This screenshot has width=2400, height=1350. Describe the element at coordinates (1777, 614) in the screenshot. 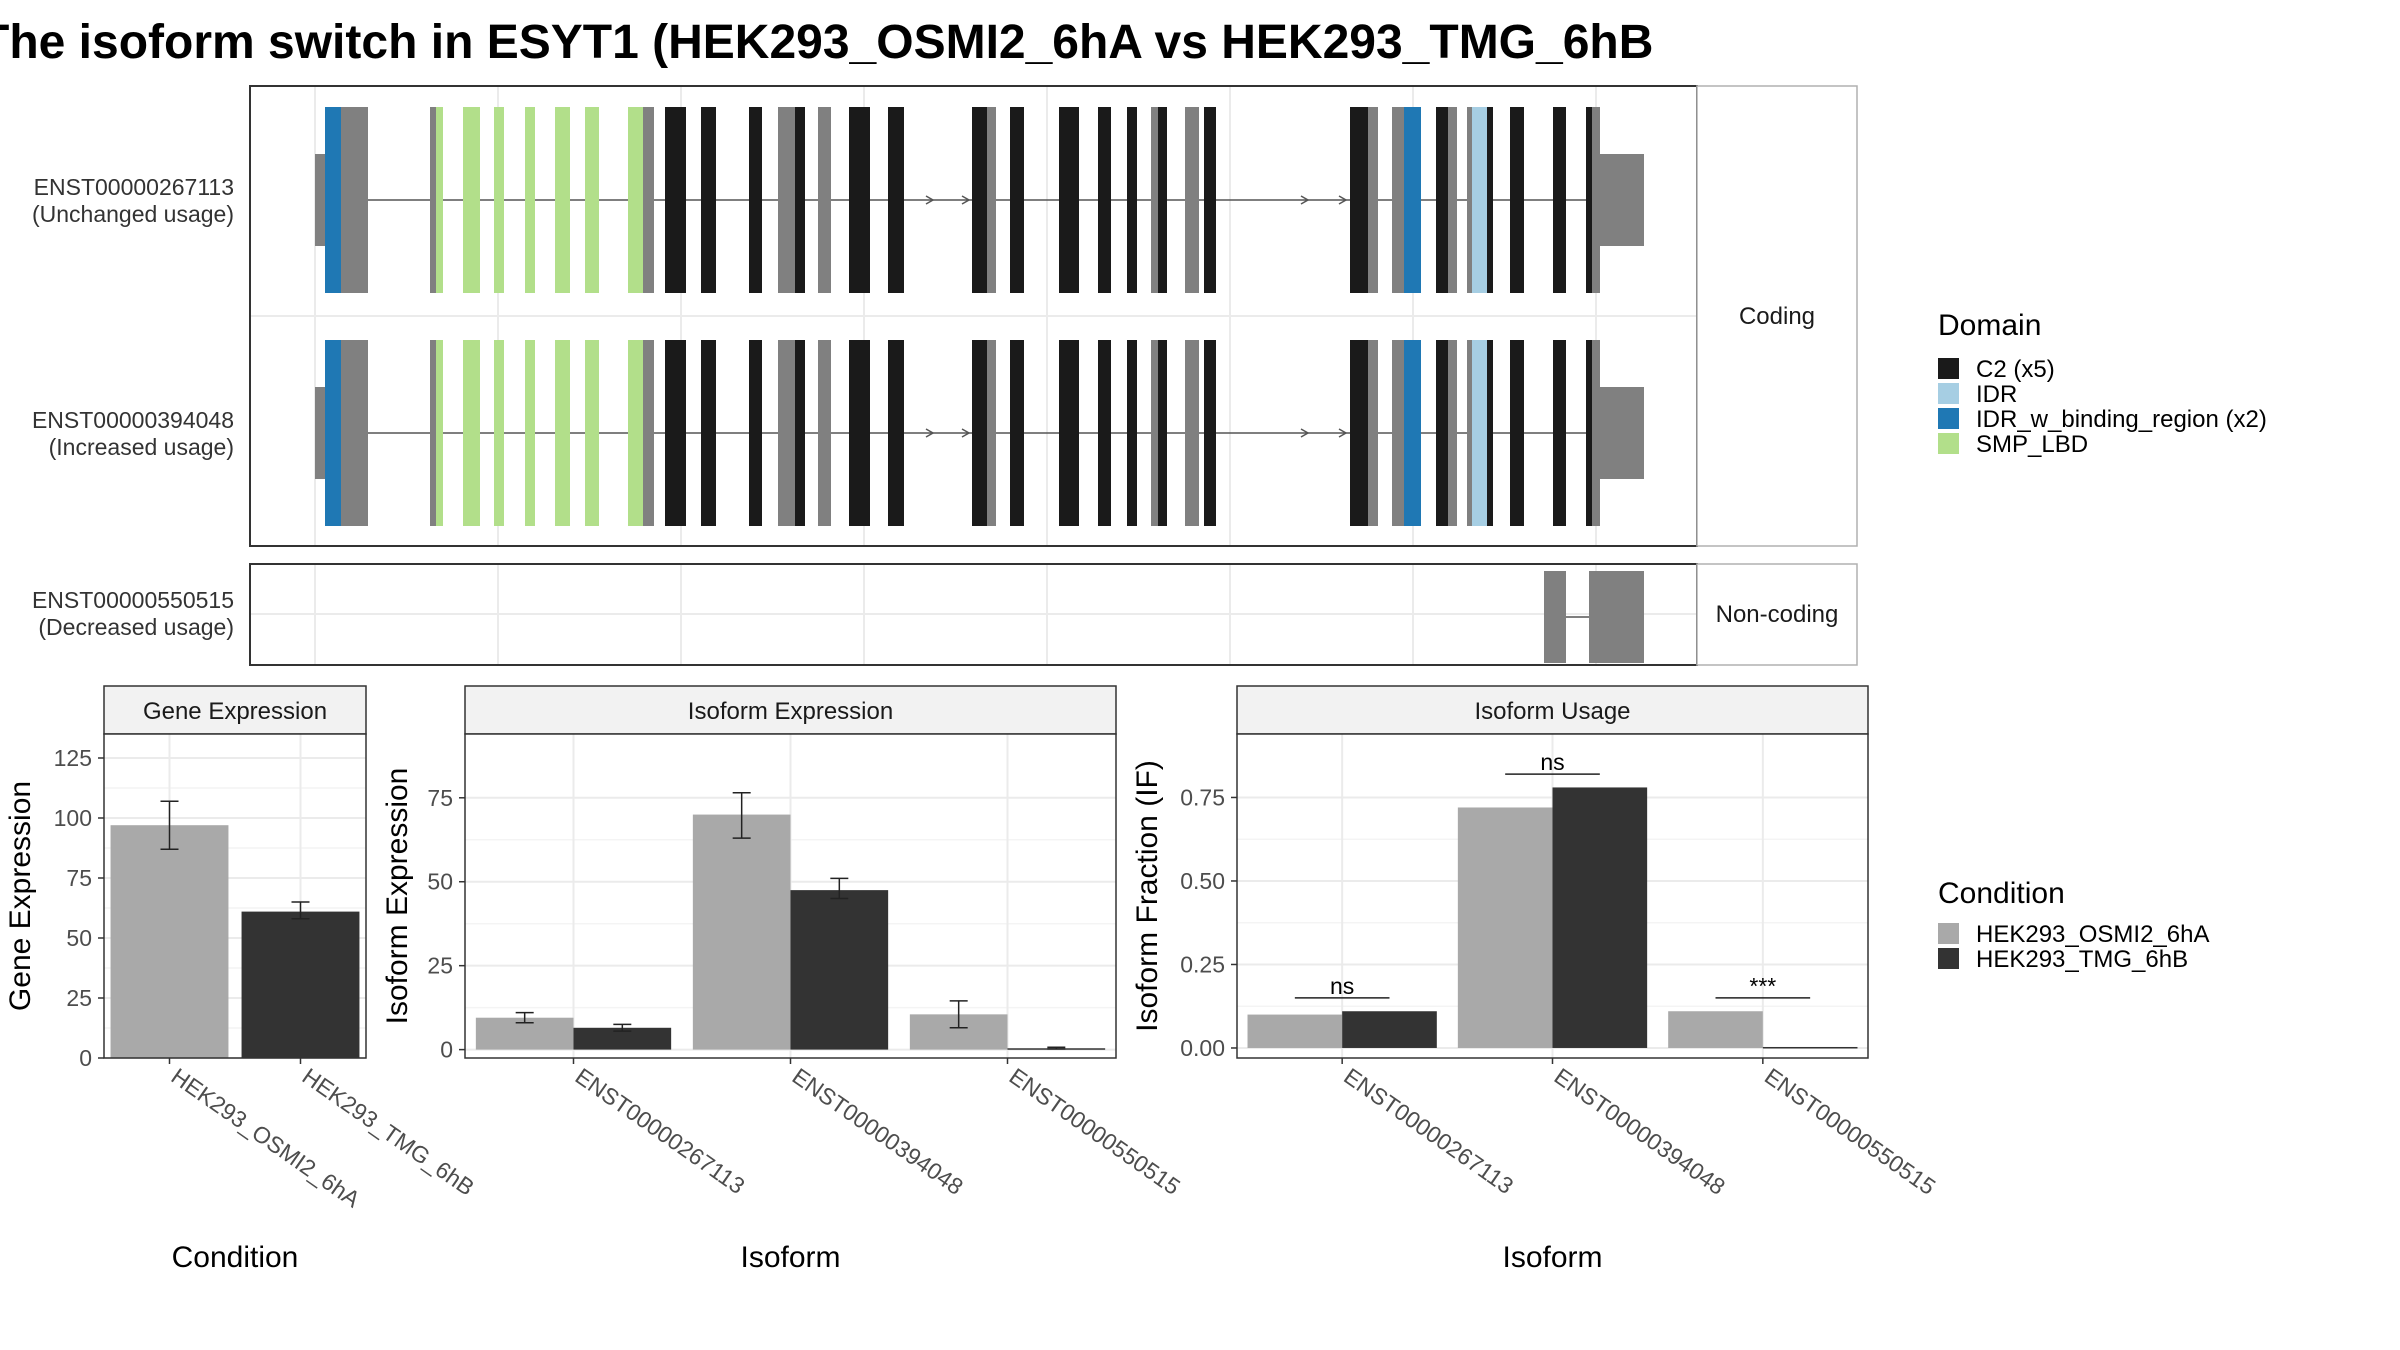

I see `facet-label-noncoding: Non-coding` at that location.